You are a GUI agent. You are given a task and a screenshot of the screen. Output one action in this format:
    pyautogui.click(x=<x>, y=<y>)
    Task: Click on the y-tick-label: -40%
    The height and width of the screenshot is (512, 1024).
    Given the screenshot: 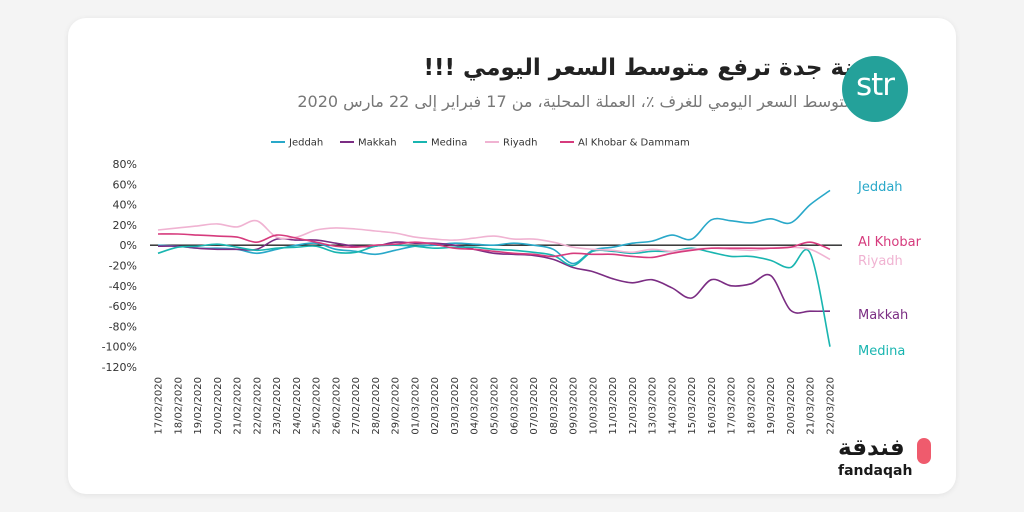 What is the action you would take?
    pyautogui.click(x=123, y=286)
    